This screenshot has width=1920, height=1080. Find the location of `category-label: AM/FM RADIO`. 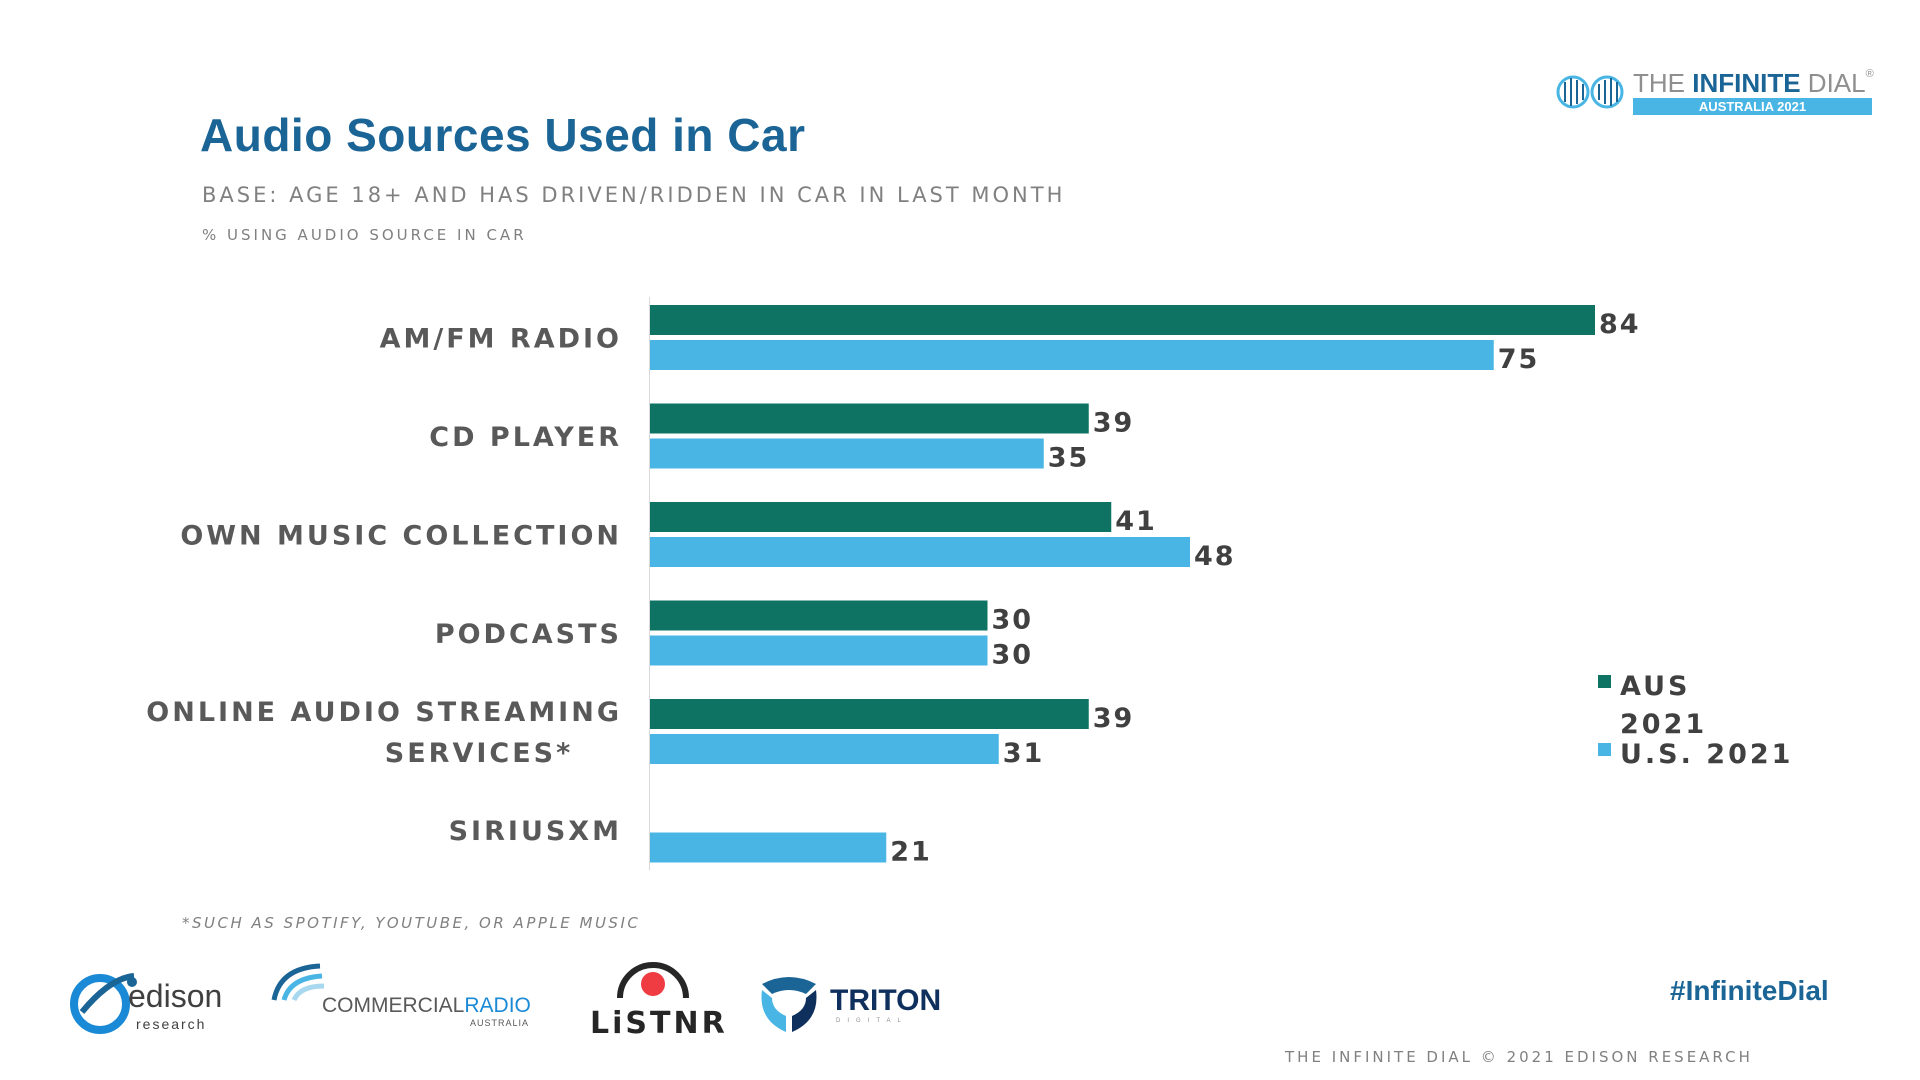

category-label: AM/FM RADIO is located at coordinates (501, 339).